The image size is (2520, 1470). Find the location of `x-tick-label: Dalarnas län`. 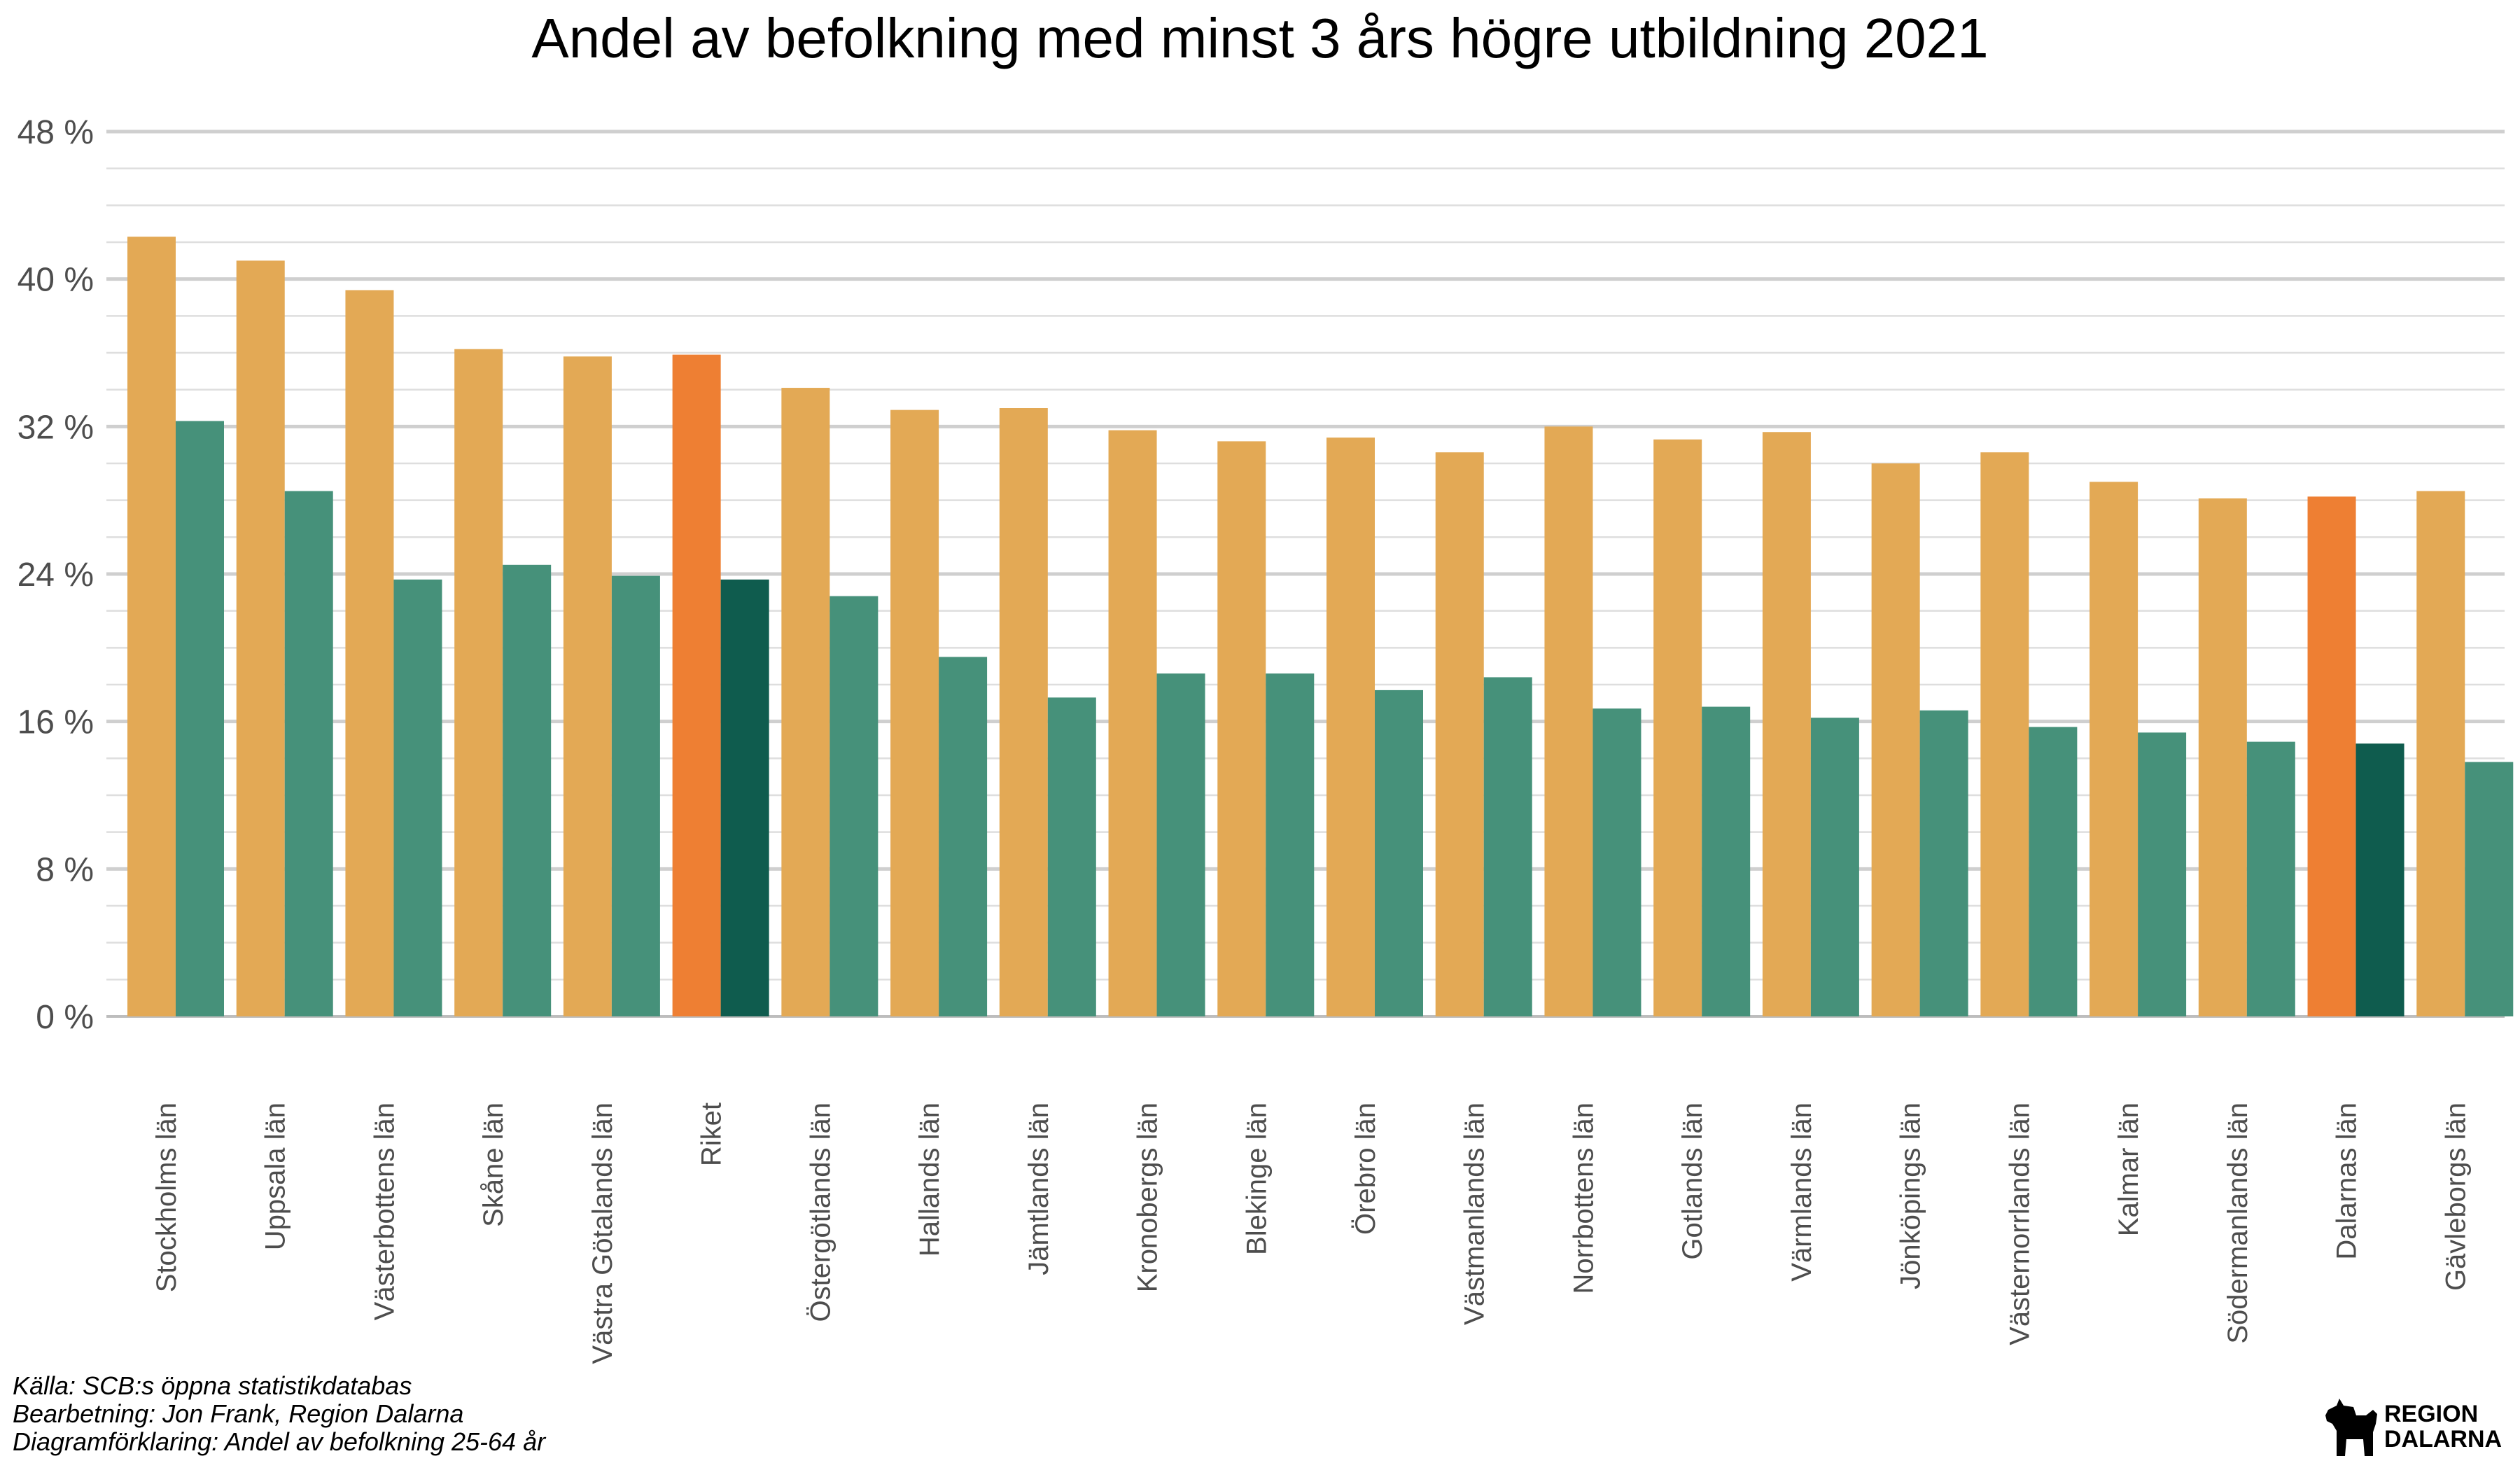

x-tick-label: Dalarnas län is located at coordinates (2347, 1181).